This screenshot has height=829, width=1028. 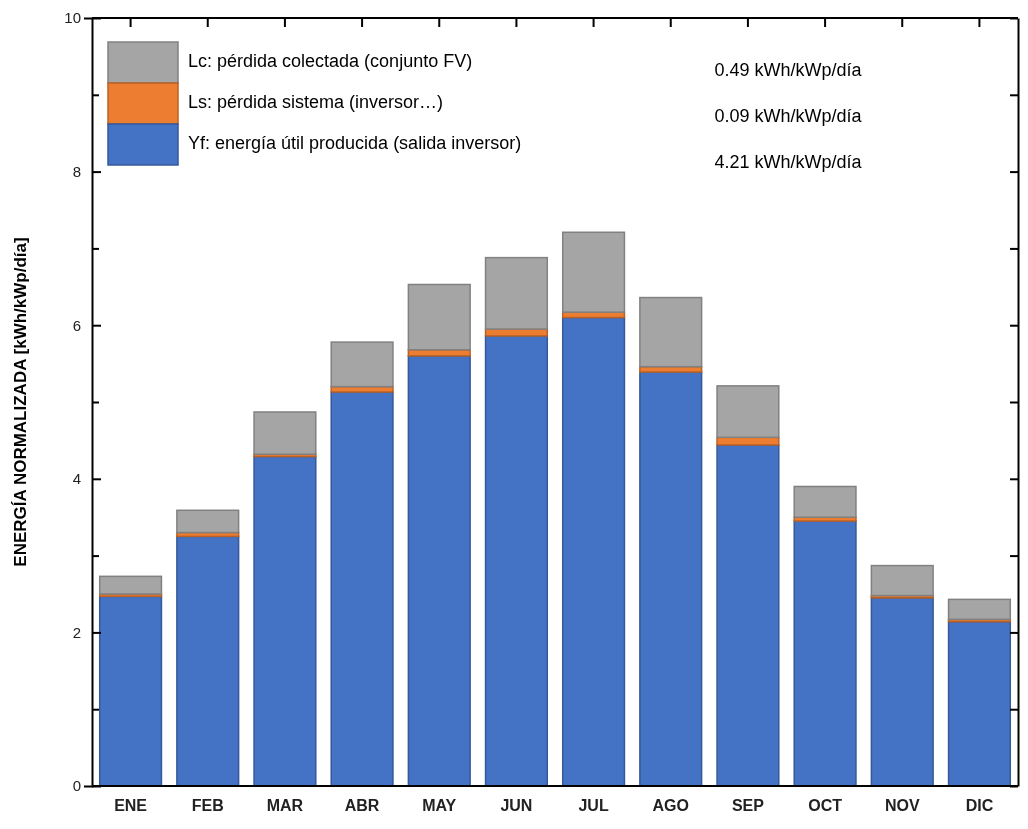 What do you see at coordinates (131, 806) in the screenshot?
I see `x-tick-label: ENE` at bounding box center [131, 806].